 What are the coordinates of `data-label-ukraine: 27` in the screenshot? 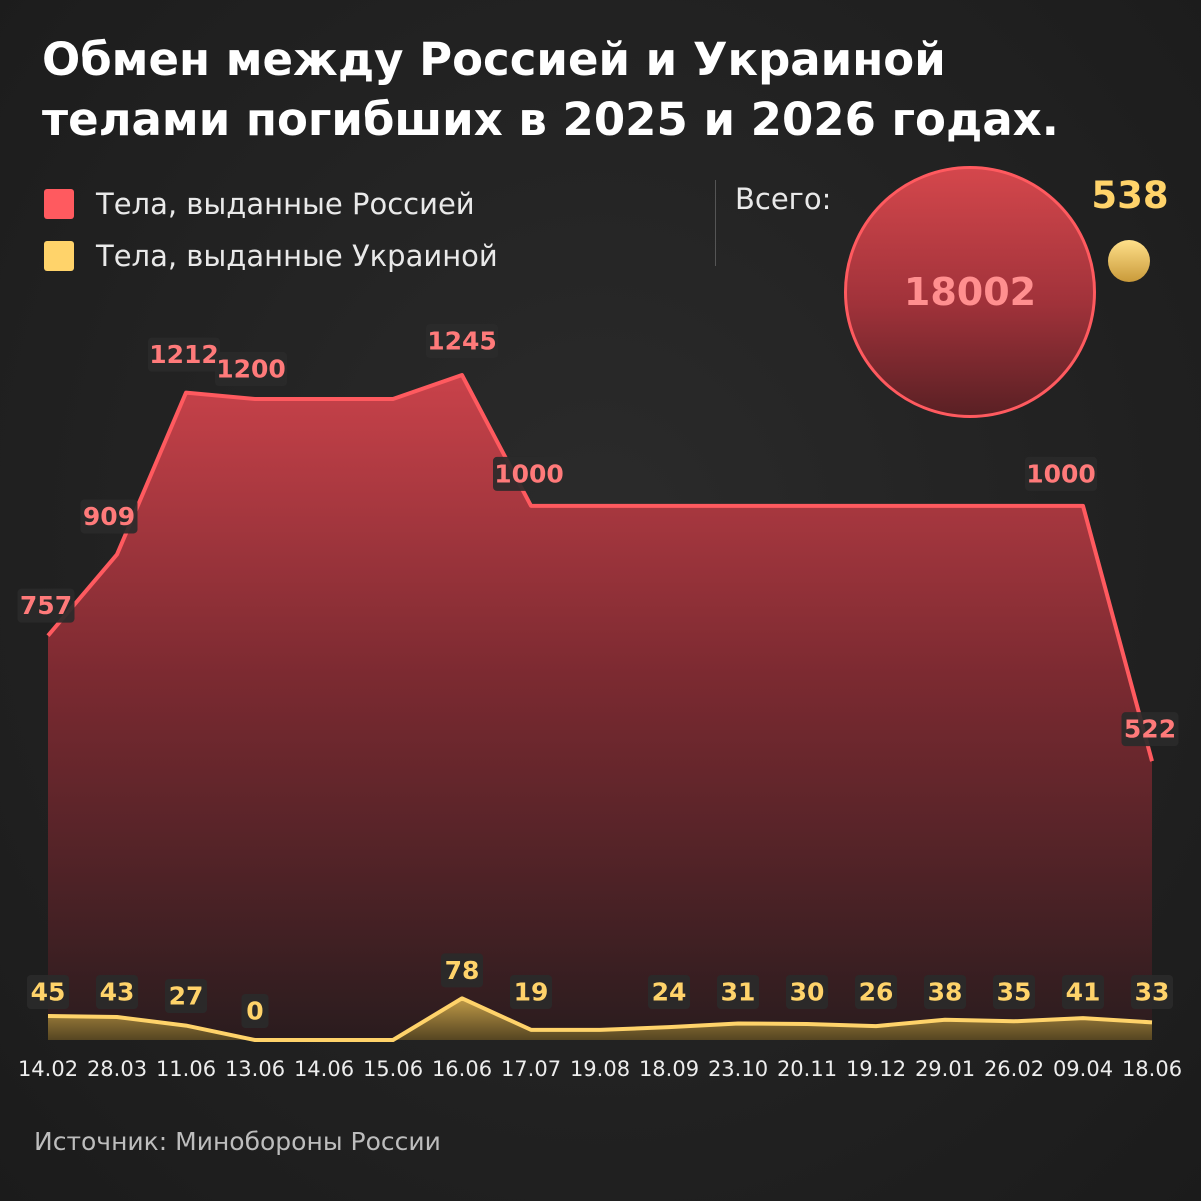 It's located at (186, 996).